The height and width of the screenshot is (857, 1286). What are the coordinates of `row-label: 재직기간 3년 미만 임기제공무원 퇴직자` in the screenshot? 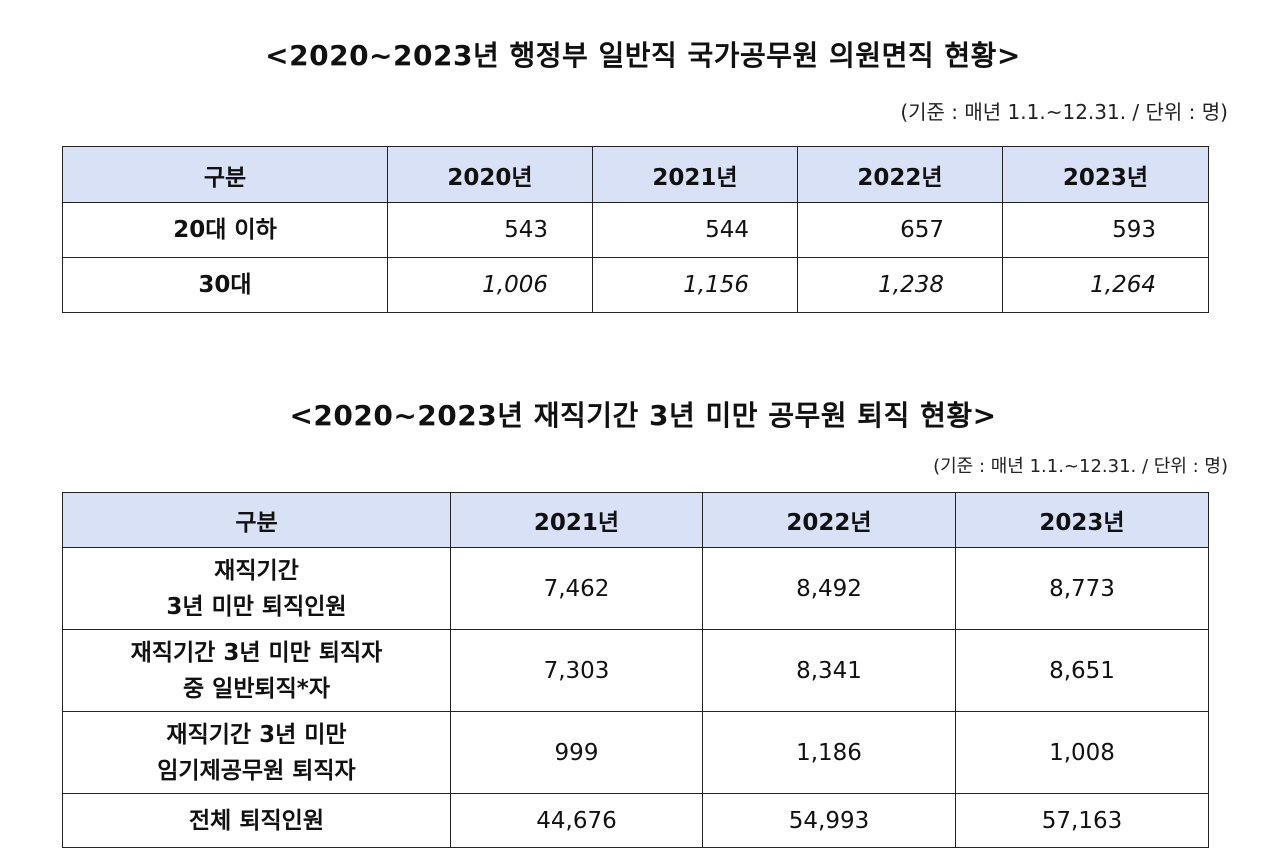 It's located at (256, 752).